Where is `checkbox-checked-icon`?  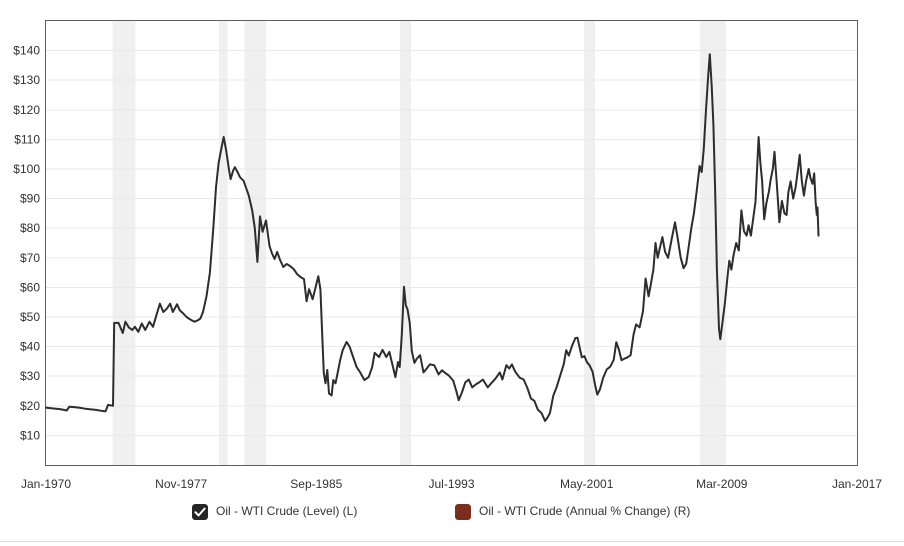 checkbox-checked-icon is located at coordinates (200, 511).